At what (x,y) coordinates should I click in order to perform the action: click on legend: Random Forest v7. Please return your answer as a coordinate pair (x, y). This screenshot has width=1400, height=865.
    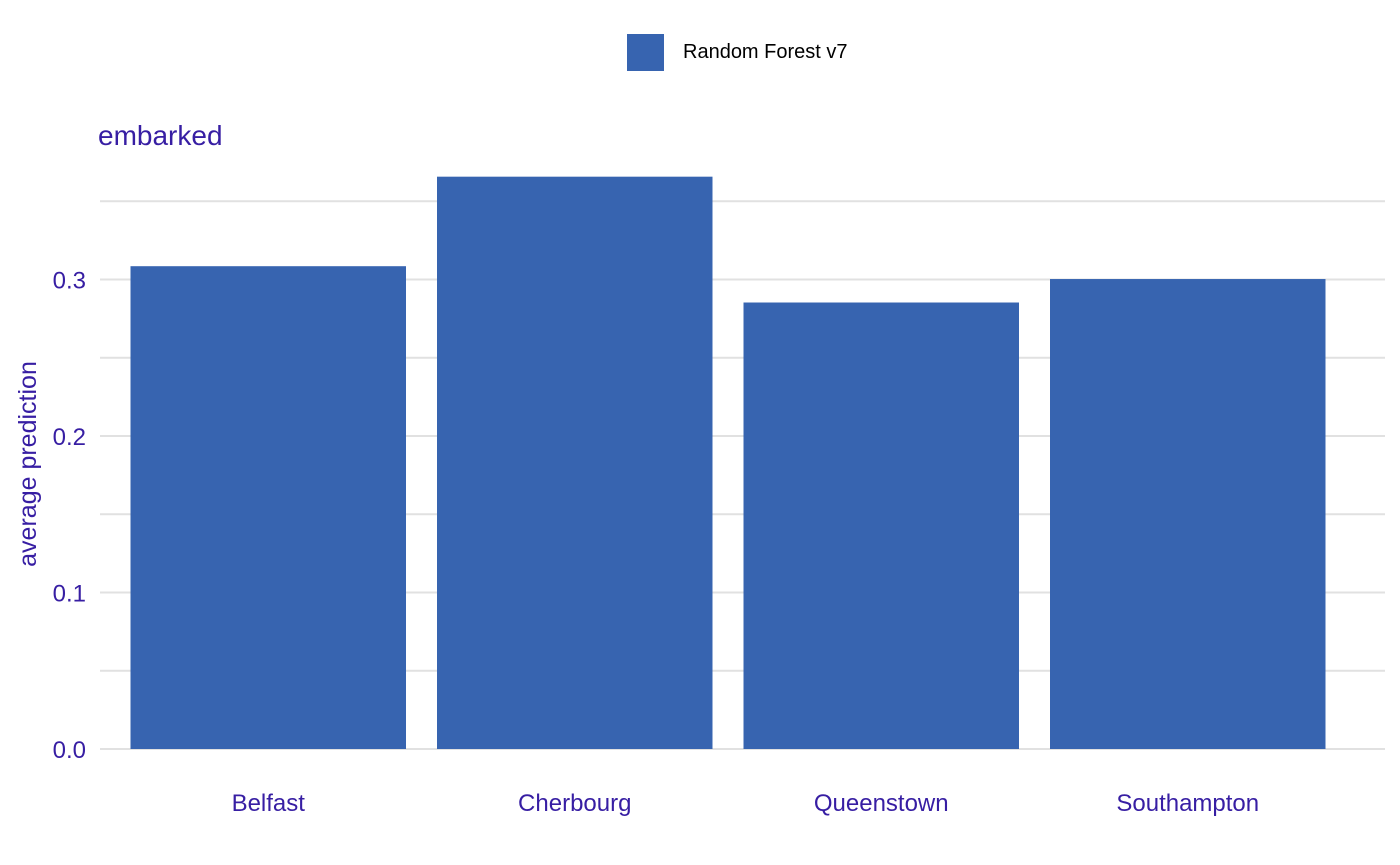
    Looking at the image, I should click on (737, 52).